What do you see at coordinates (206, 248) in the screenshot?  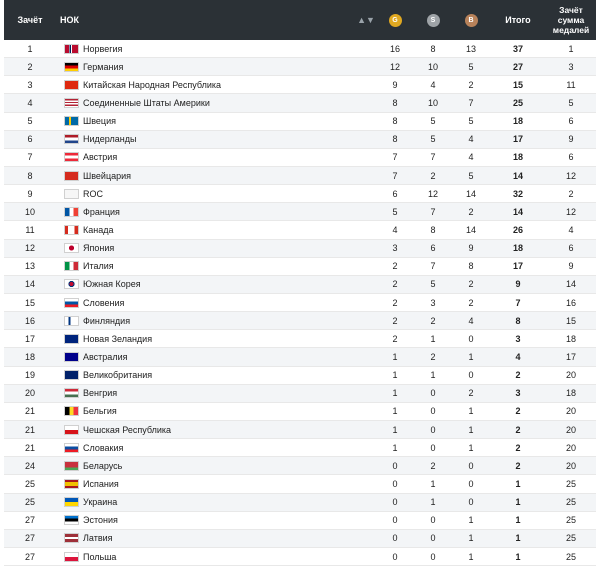 I see `noc-cell: Япония` at bounding box center [206, 248].